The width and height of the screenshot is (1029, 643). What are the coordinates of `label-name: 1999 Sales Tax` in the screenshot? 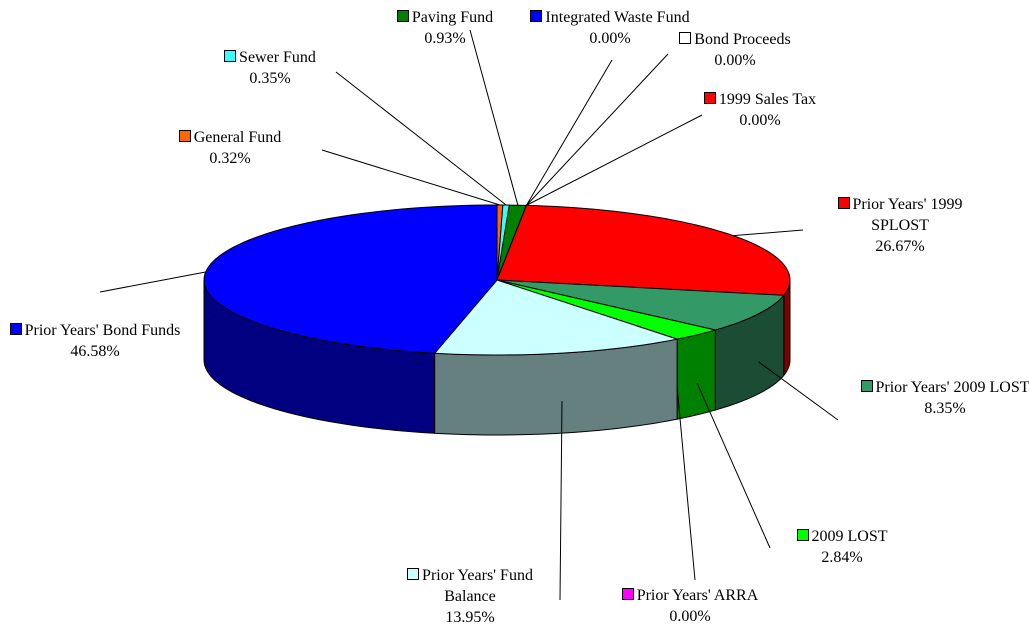 It's located at (760, 99).